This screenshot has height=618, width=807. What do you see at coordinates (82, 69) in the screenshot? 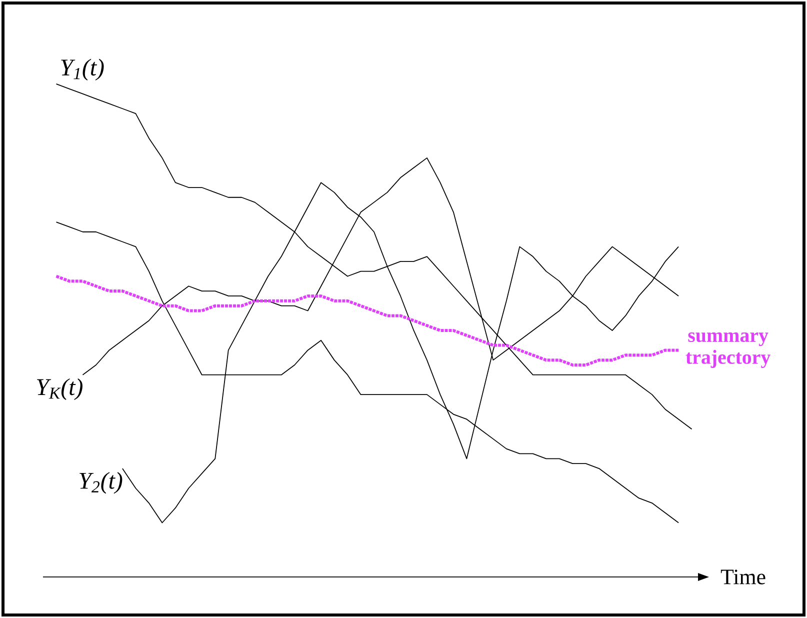
I see `series-label: Y$_{1}$(t)` at bounding box center [82, 69].